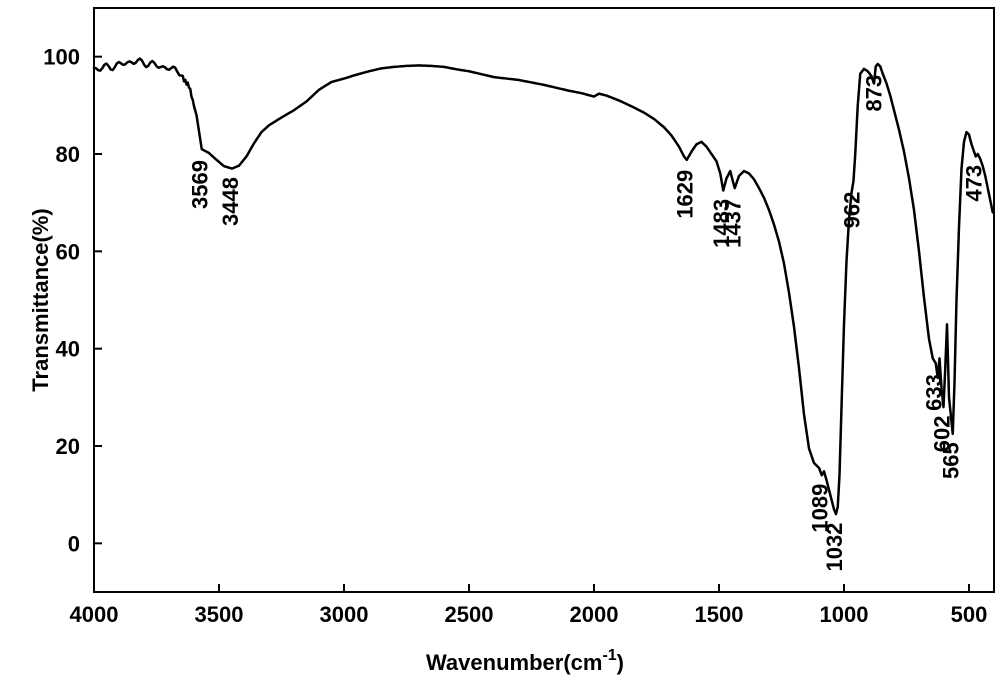  What do you see at coordinates (974, 183) in the screenshot?
I see `peak-label: 473` at bounding box center [974, 183].